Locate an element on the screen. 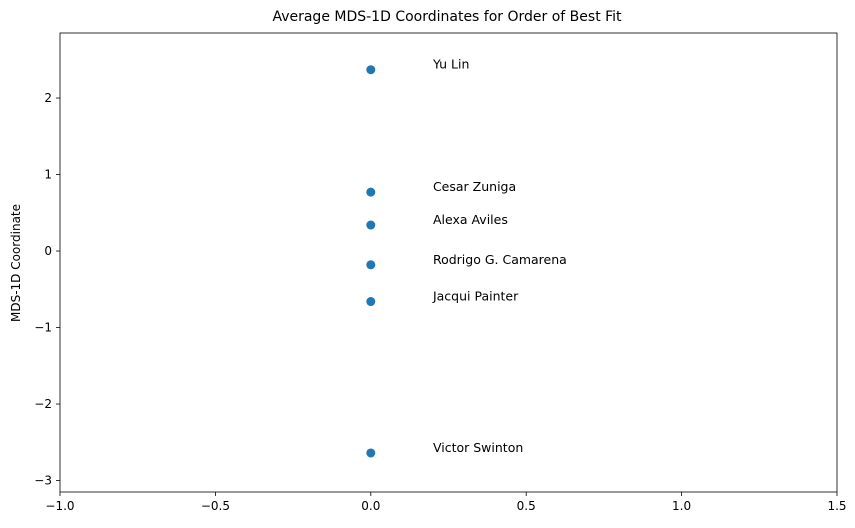  x-tick-label: −0.5 is located at coordinates (215, 506).